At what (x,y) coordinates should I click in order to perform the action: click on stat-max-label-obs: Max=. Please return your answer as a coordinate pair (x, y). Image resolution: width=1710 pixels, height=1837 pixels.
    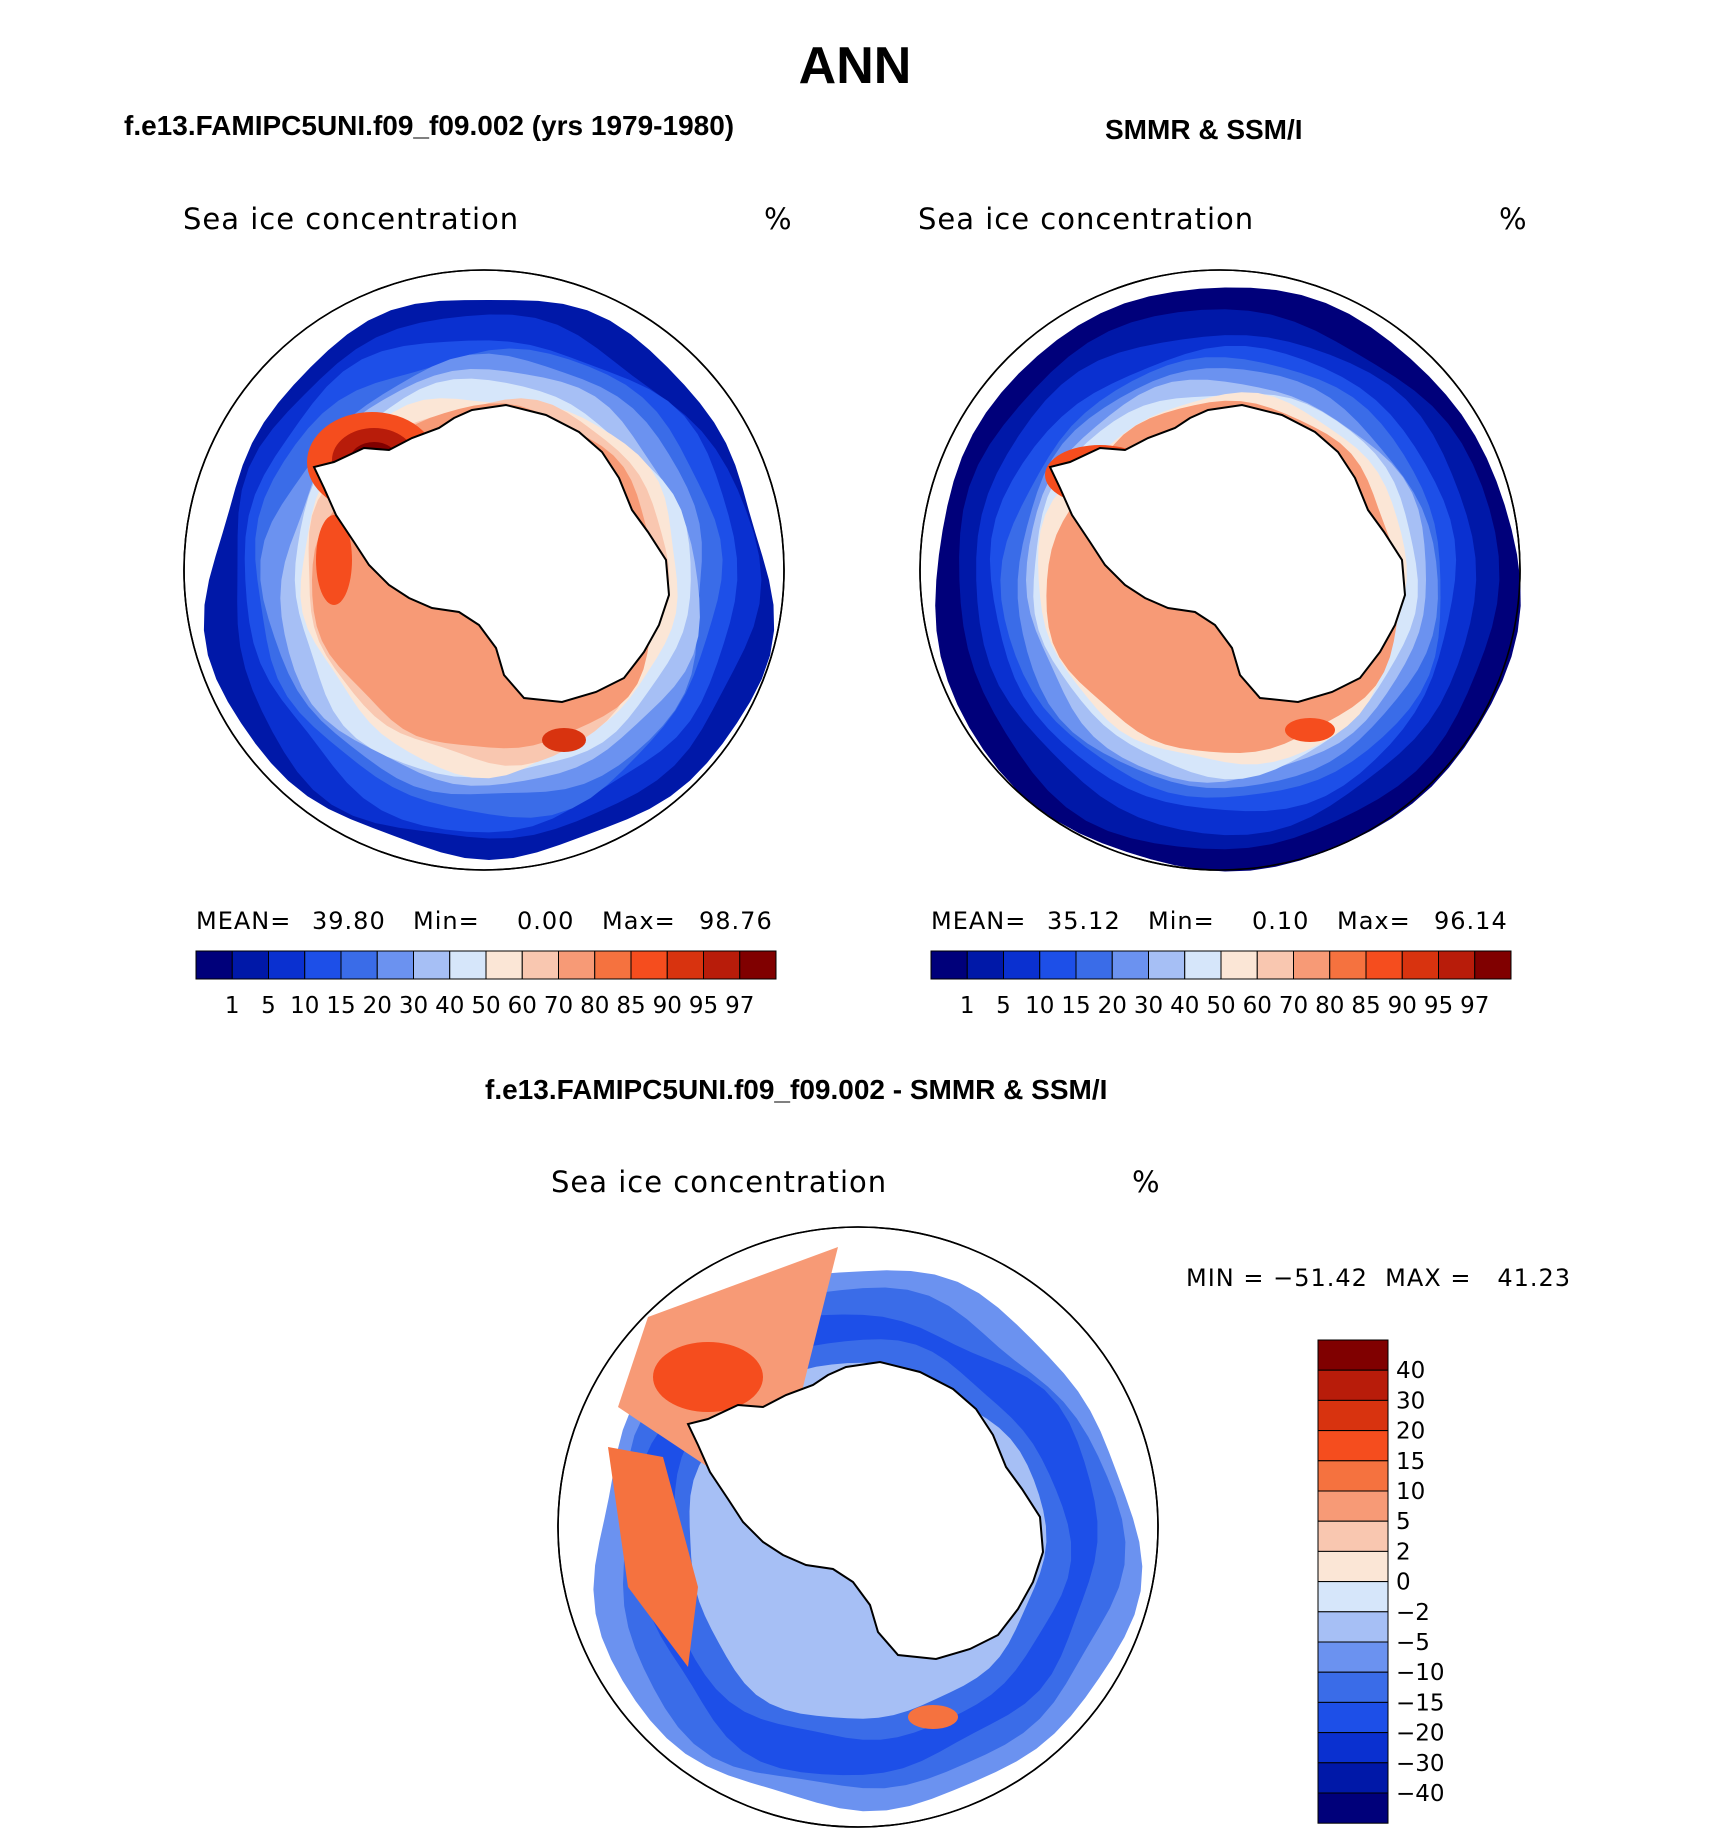
    Looking at the image, I should click on (1374, 921).